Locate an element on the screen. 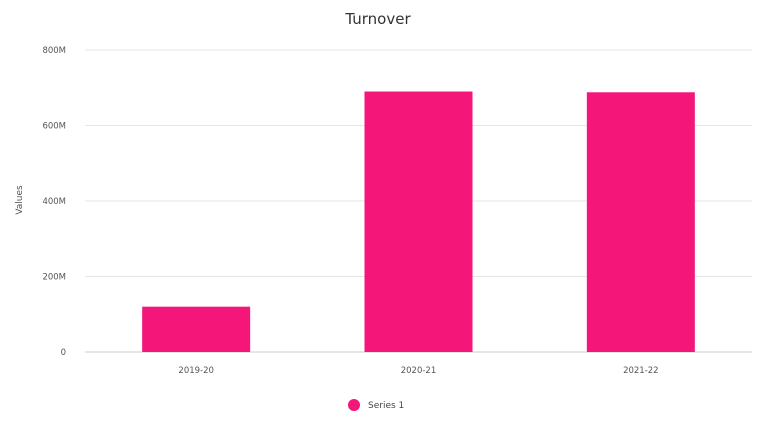 The width and height of the screenshot is (757, 421). x-axis-ticks: 2019-20 2020-21 2021-22 is located at coordinates (418, 371).